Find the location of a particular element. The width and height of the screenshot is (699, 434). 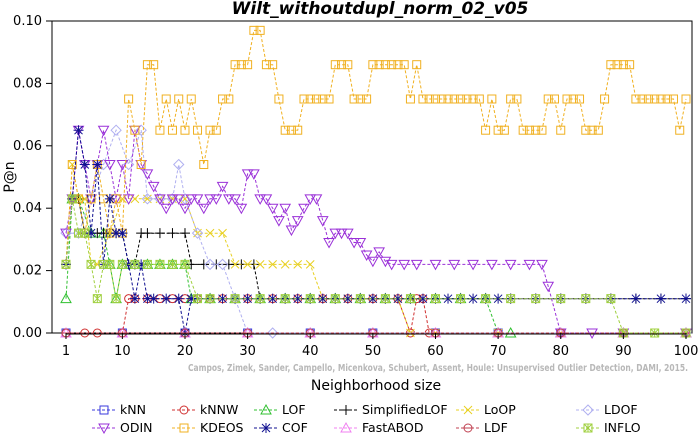

legend-ldf-point is located at coordinates (468, 428).